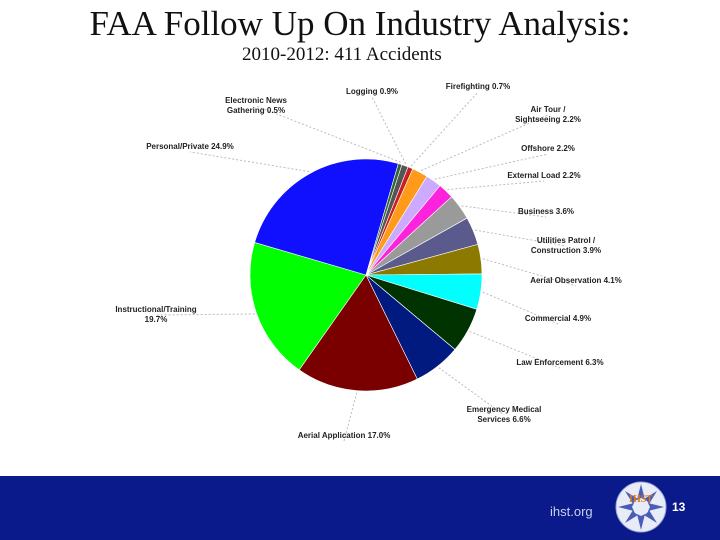  I want to click on slice-label: Personal/Private 24.9%, so click(190, 146).